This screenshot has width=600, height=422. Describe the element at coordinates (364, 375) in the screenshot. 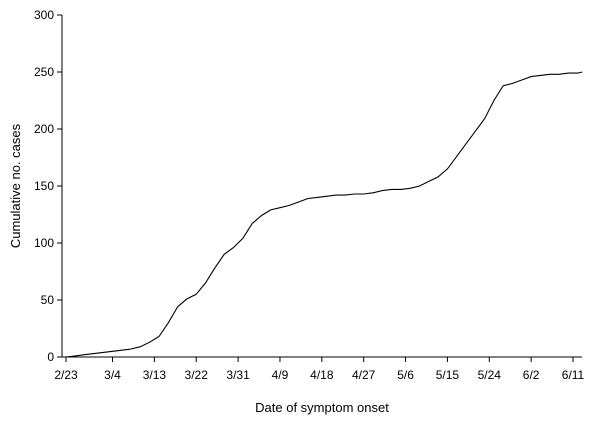

I see `x-tick-label: 4/27` at that location.